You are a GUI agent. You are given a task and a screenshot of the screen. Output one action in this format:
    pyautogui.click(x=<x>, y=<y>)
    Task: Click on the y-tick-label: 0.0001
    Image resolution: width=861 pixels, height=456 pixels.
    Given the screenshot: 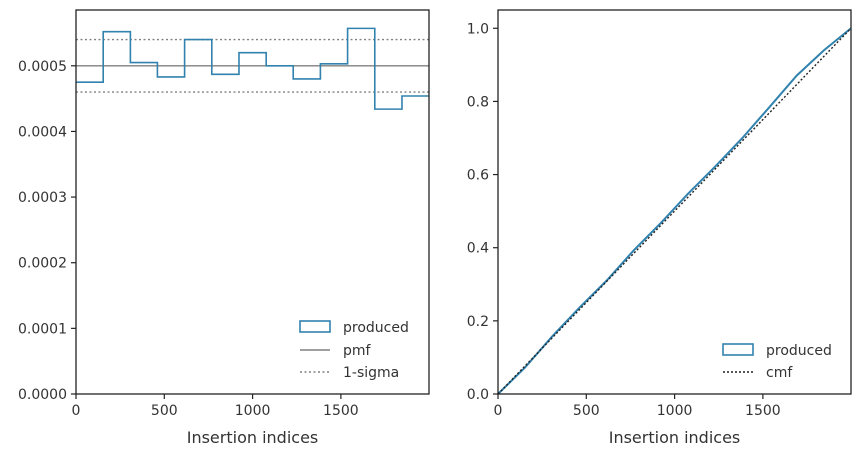 What is the action you would take?
    pyautogui.click(x=42, y=329)
    